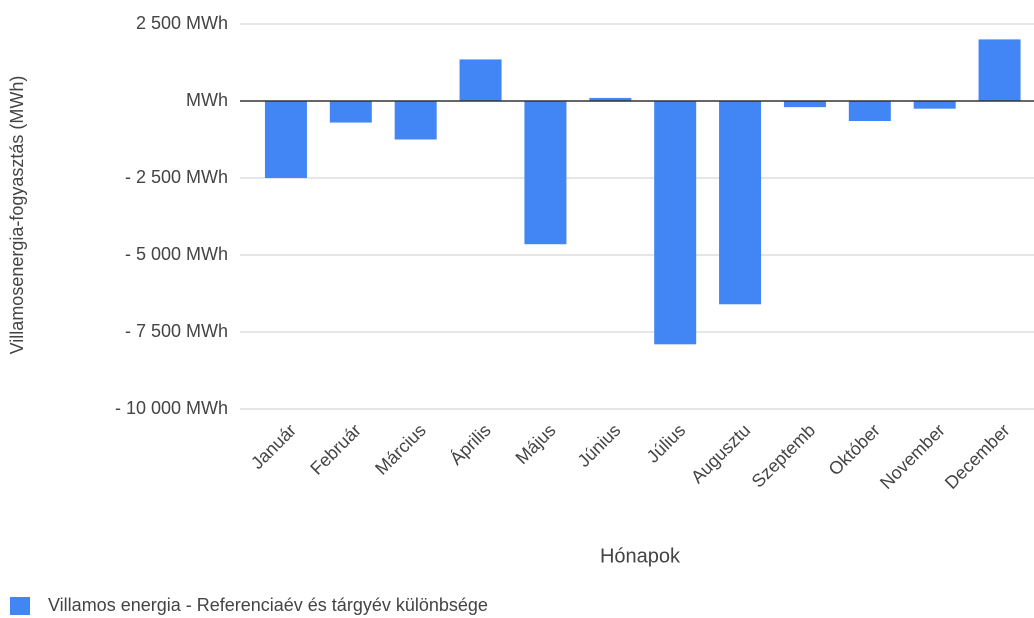 This screenshot has width=1034, height=618. Describe the element at coordinates (977, 456) in the screenshot. I see `x-tick-label: December` at that location.